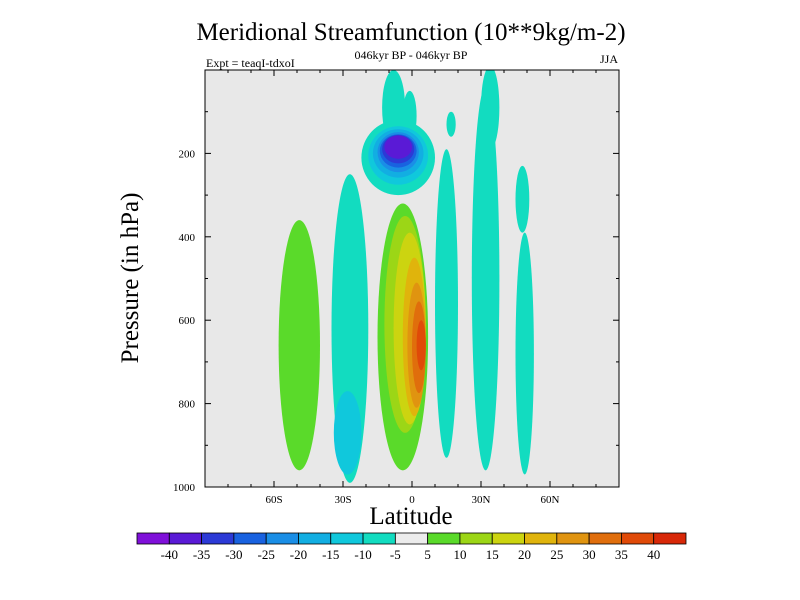  What do you see at coordinates (524, 554) in the screenshot?
I see `colorbar-label: 20` at bounding box center [524, 554].